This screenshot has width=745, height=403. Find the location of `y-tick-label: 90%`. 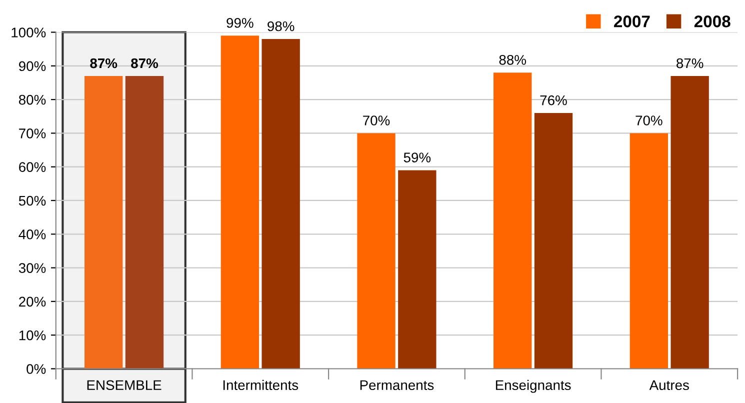

y-tick-label: 90% is located at coordinates (32, 66).